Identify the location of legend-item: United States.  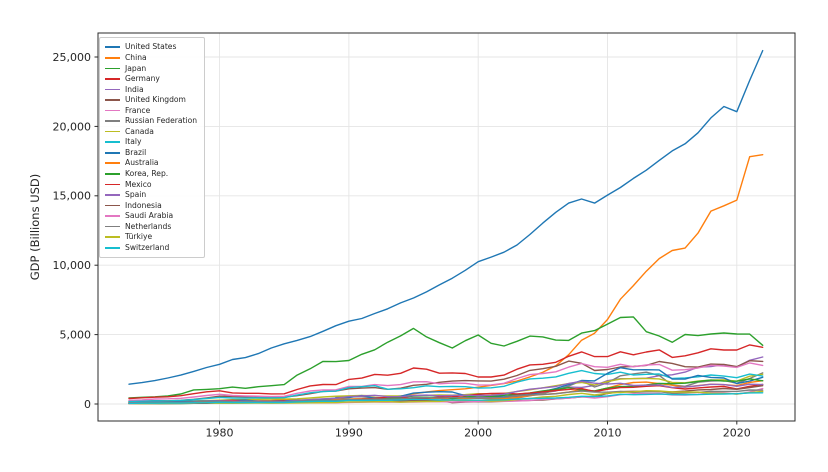
(151, 47).